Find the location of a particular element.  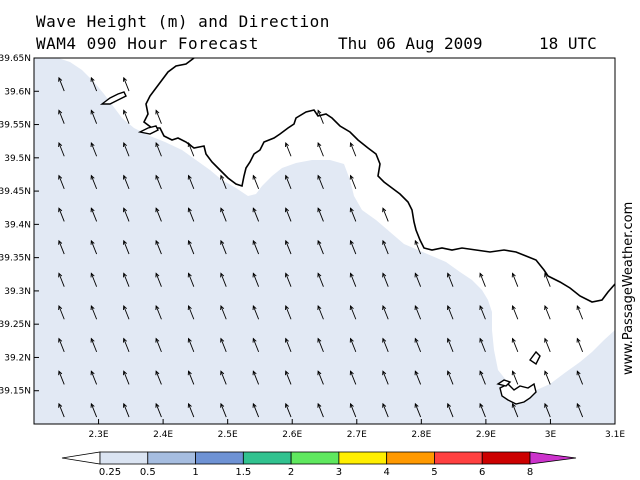

colorbar-tick-label: 8 is located at coordinates (530, 472).